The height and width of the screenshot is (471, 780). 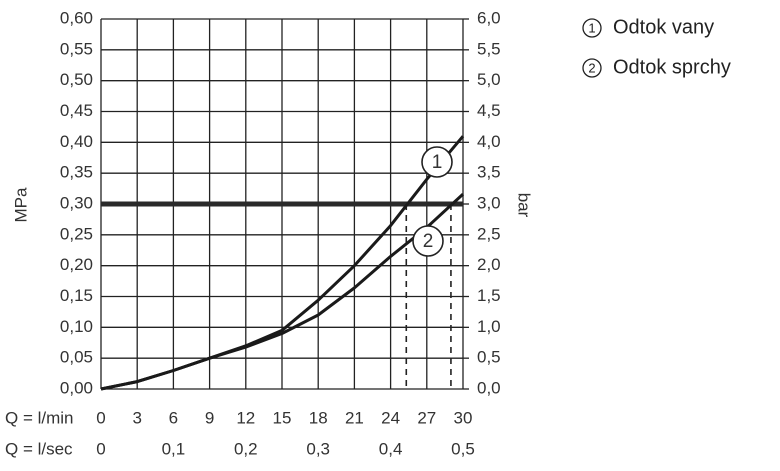 I want to click on y-tick-label: 0,40, so click(x=76, y=141).